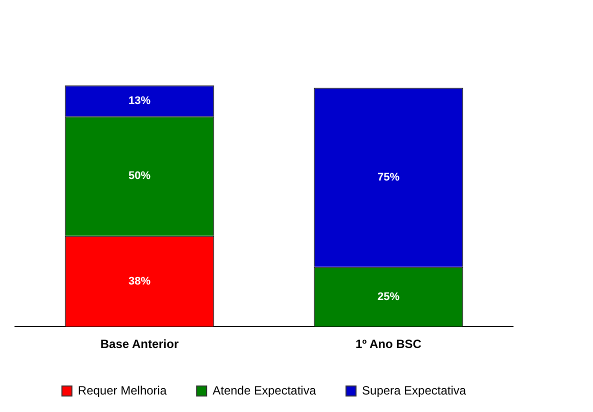  What do you see at coordinates (414, 390) in the screenshot?
I see `legend-label: Supera Expectativa` at bounding box center [414, 390].